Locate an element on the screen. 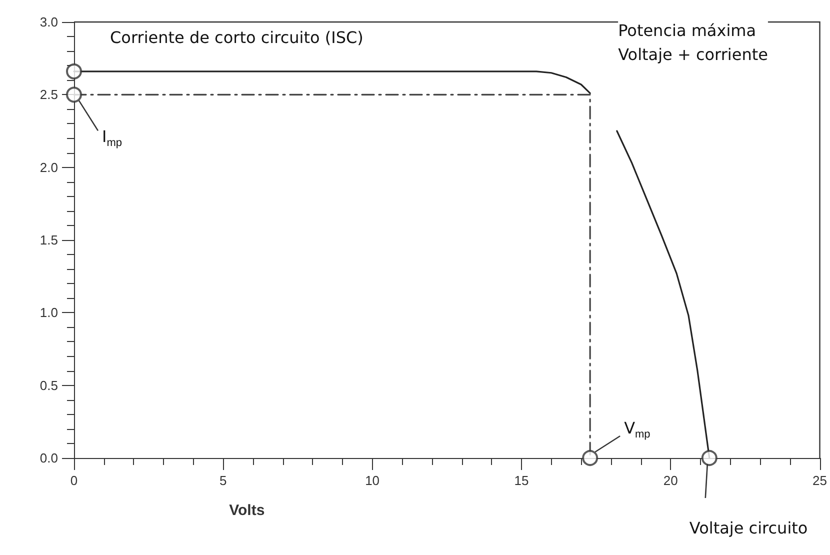  x-tick-label: 20 is located at coordinates (670, 480).